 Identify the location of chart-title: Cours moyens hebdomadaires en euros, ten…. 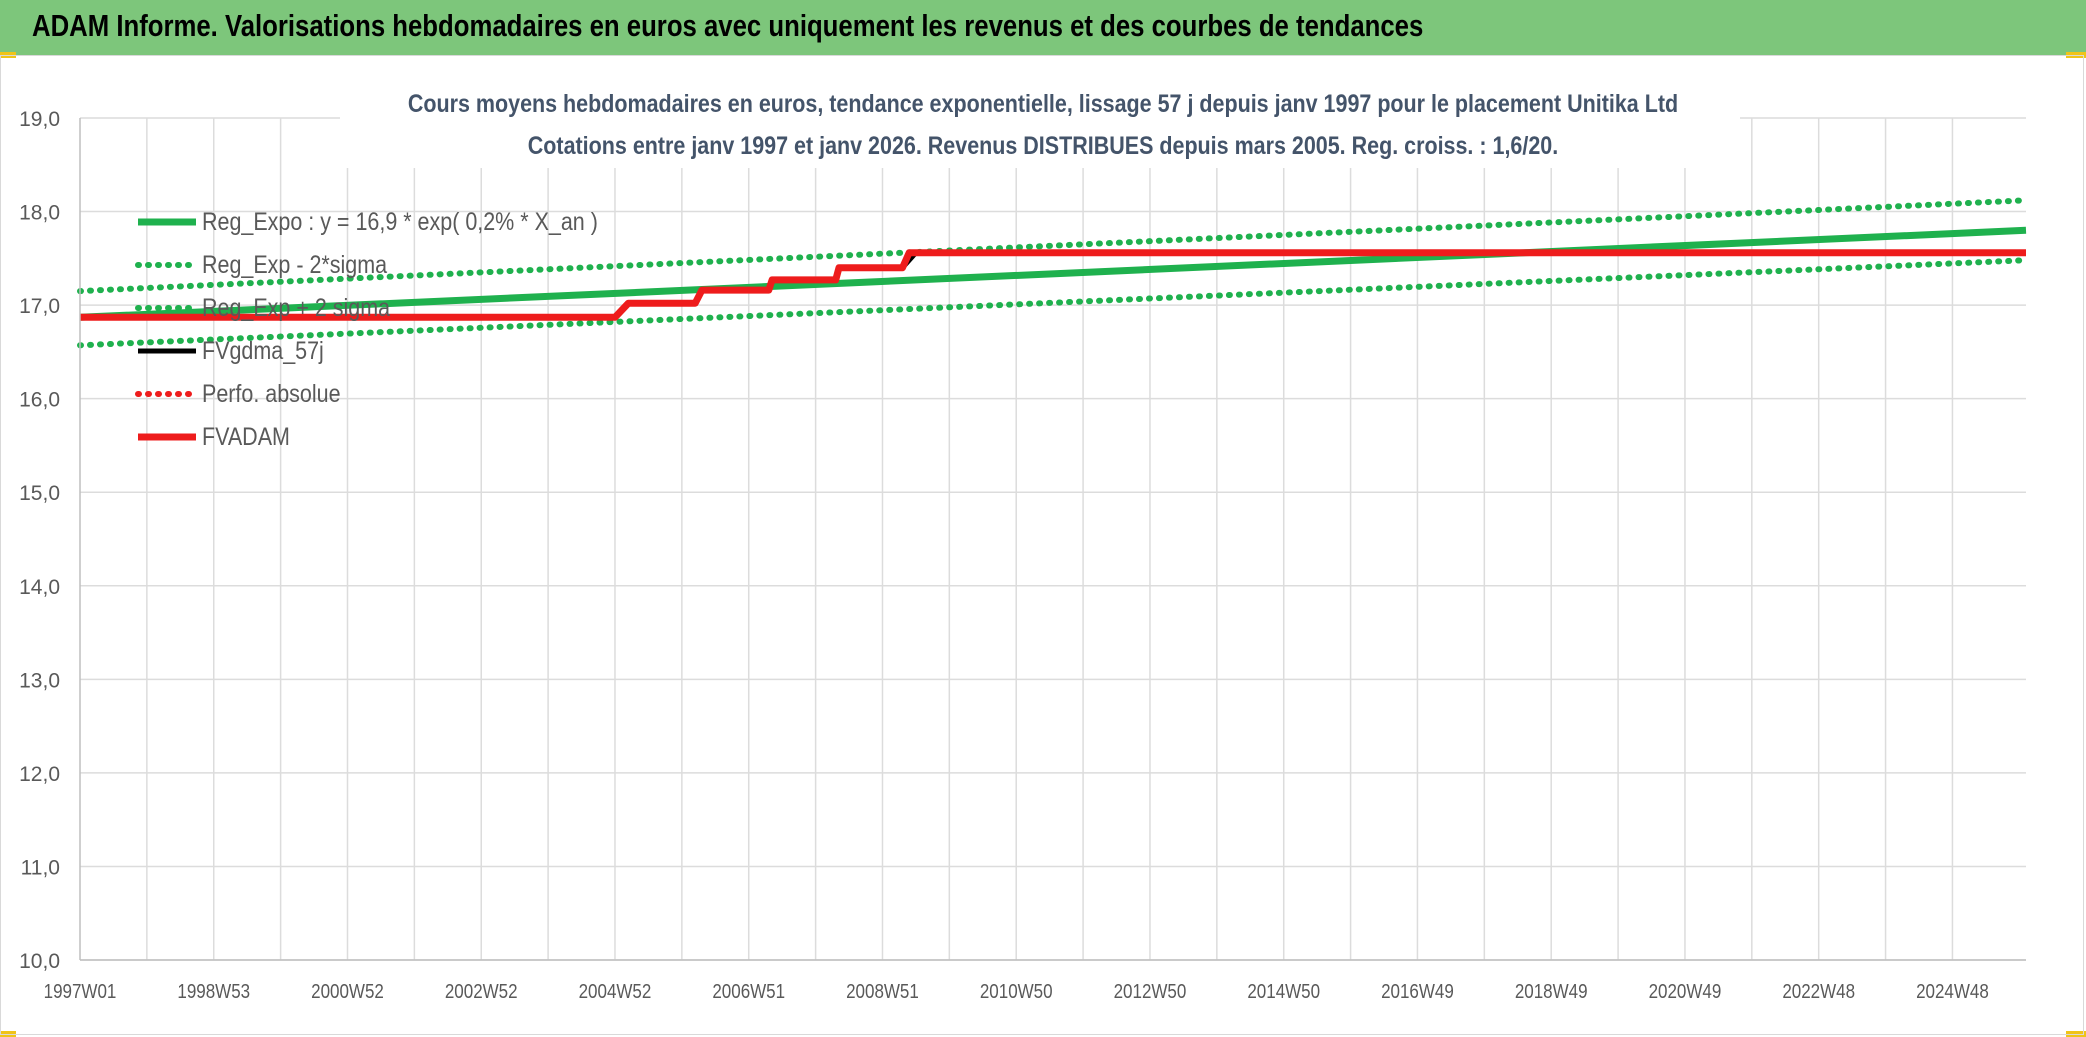
(1043, 103).